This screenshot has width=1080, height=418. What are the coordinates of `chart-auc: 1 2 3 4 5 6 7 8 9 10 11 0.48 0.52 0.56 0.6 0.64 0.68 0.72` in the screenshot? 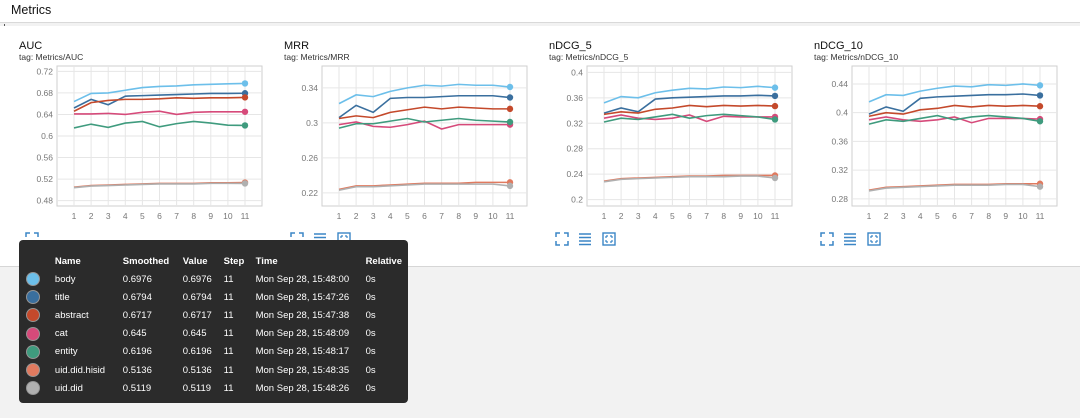 It's located at (149, 143).